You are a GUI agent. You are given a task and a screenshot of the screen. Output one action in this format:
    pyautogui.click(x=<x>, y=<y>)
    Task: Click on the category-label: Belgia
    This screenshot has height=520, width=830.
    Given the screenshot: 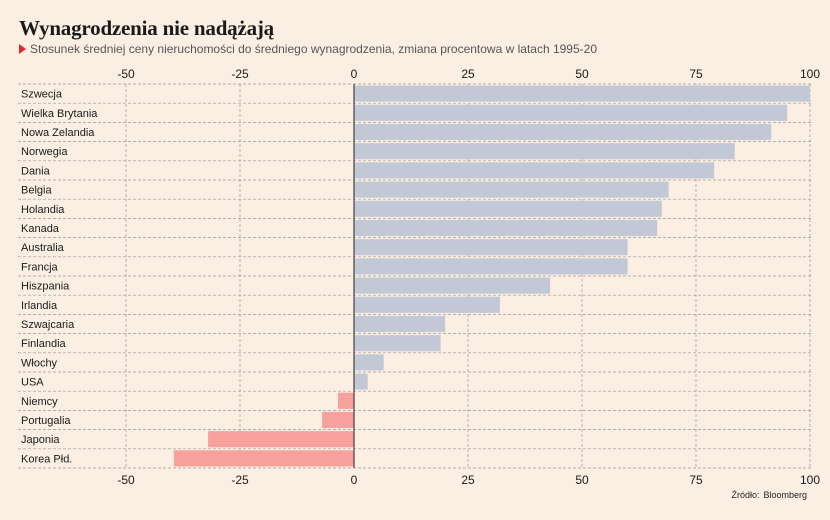 What is the action you would take?
    pyautogui.click(x=36, y=191)
    